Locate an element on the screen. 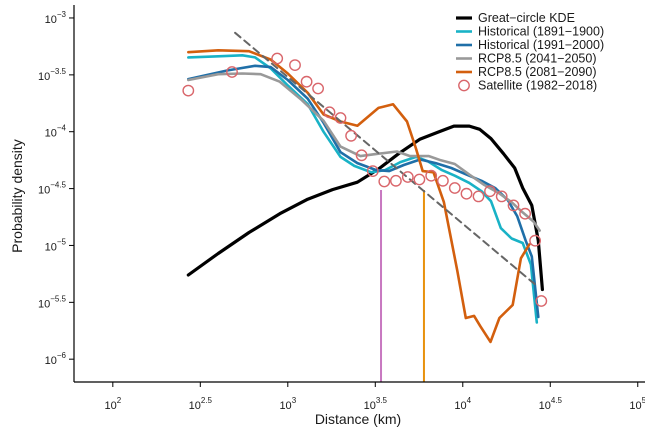 Image resolution: width=645 pixels, height=432 pixels. legend-label: RCP8.5 (2081−2090) is located at coordinates (537, 72).